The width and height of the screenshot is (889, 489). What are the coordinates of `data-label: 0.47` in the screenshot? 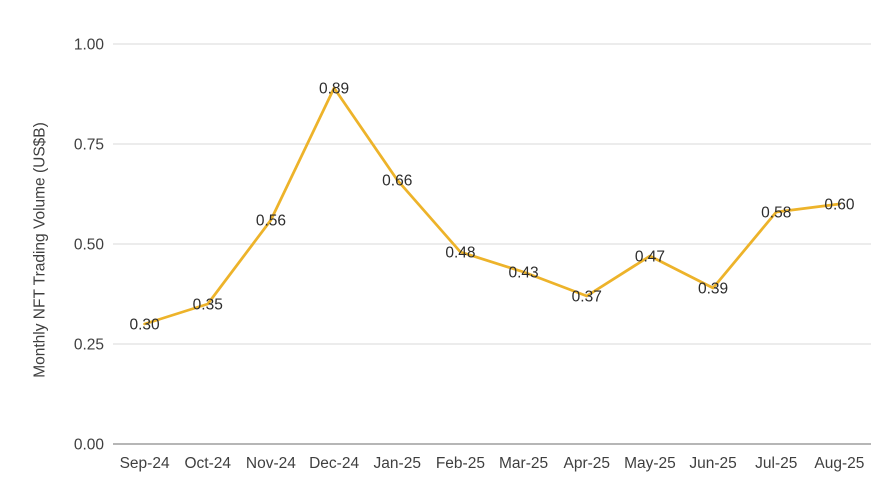 It's located at (650, 257).